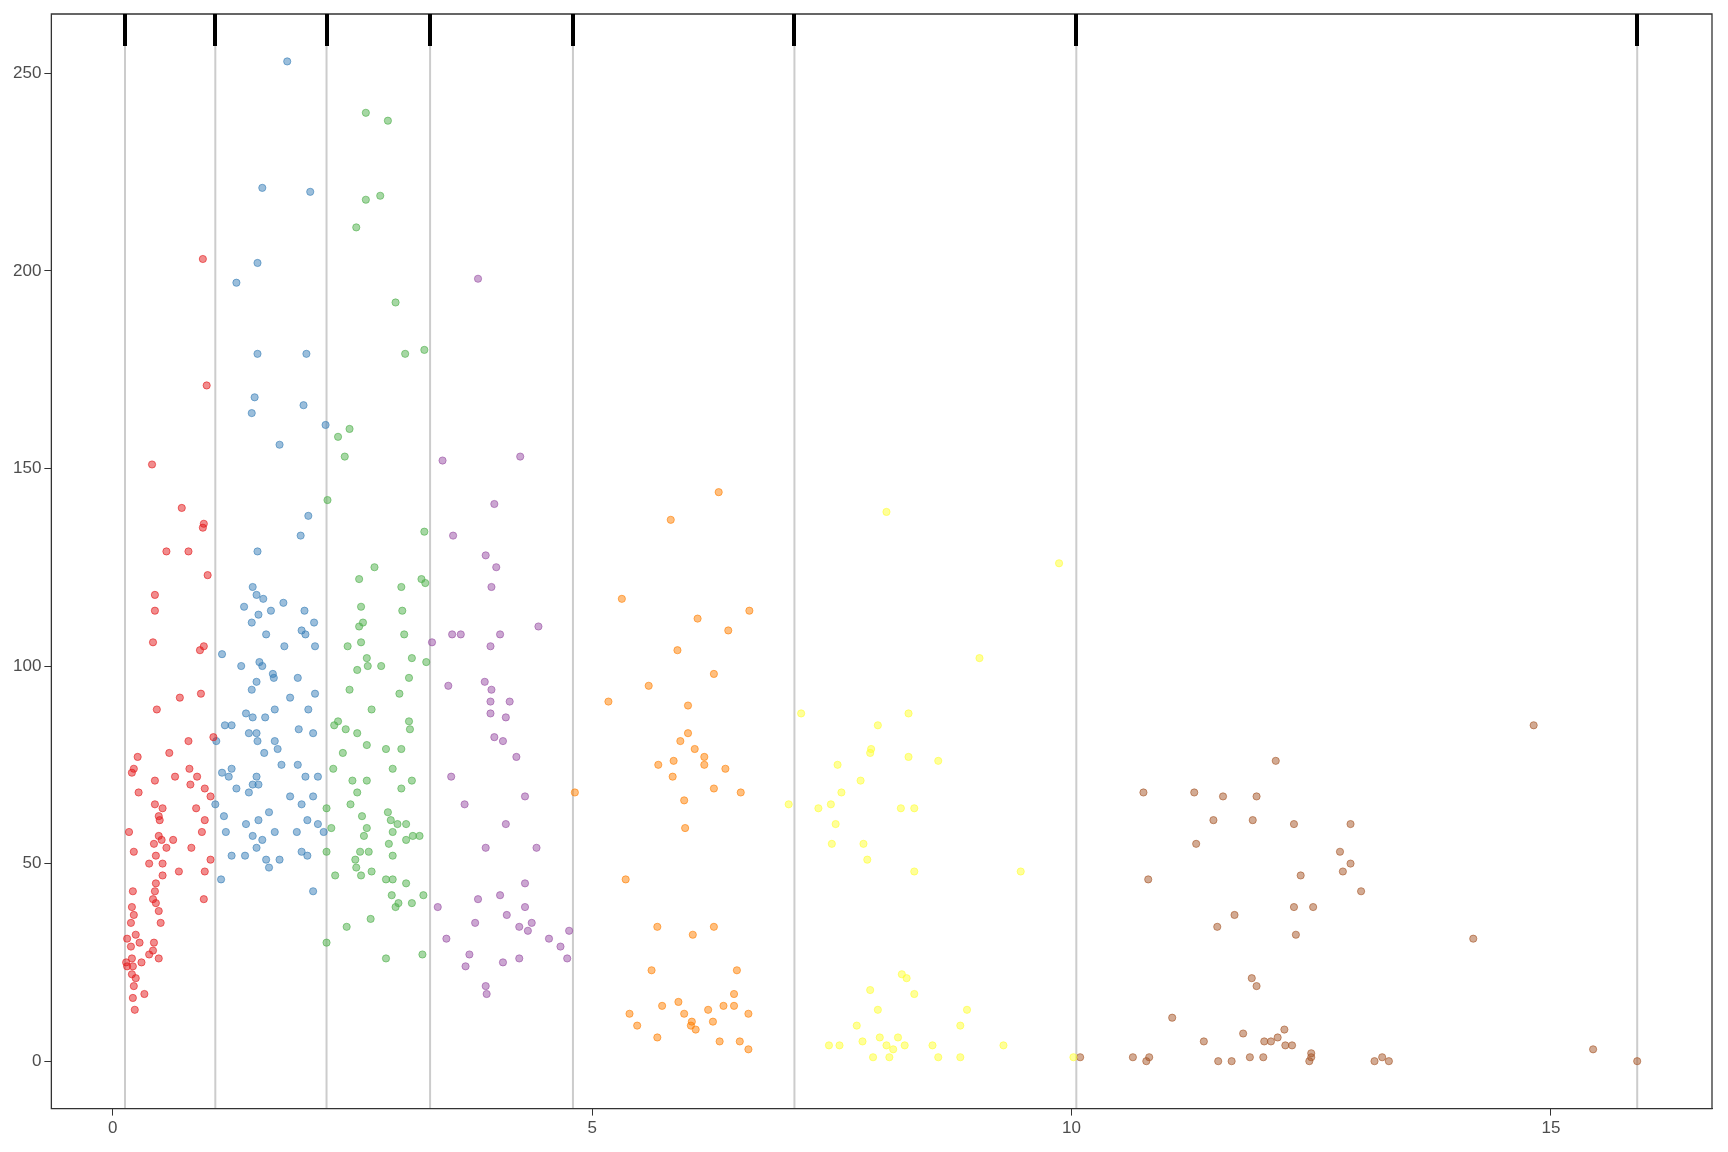 This screenshot has width=1728, height=1152. I want to click on x-tick-label: 10, so click(1071, 1128).